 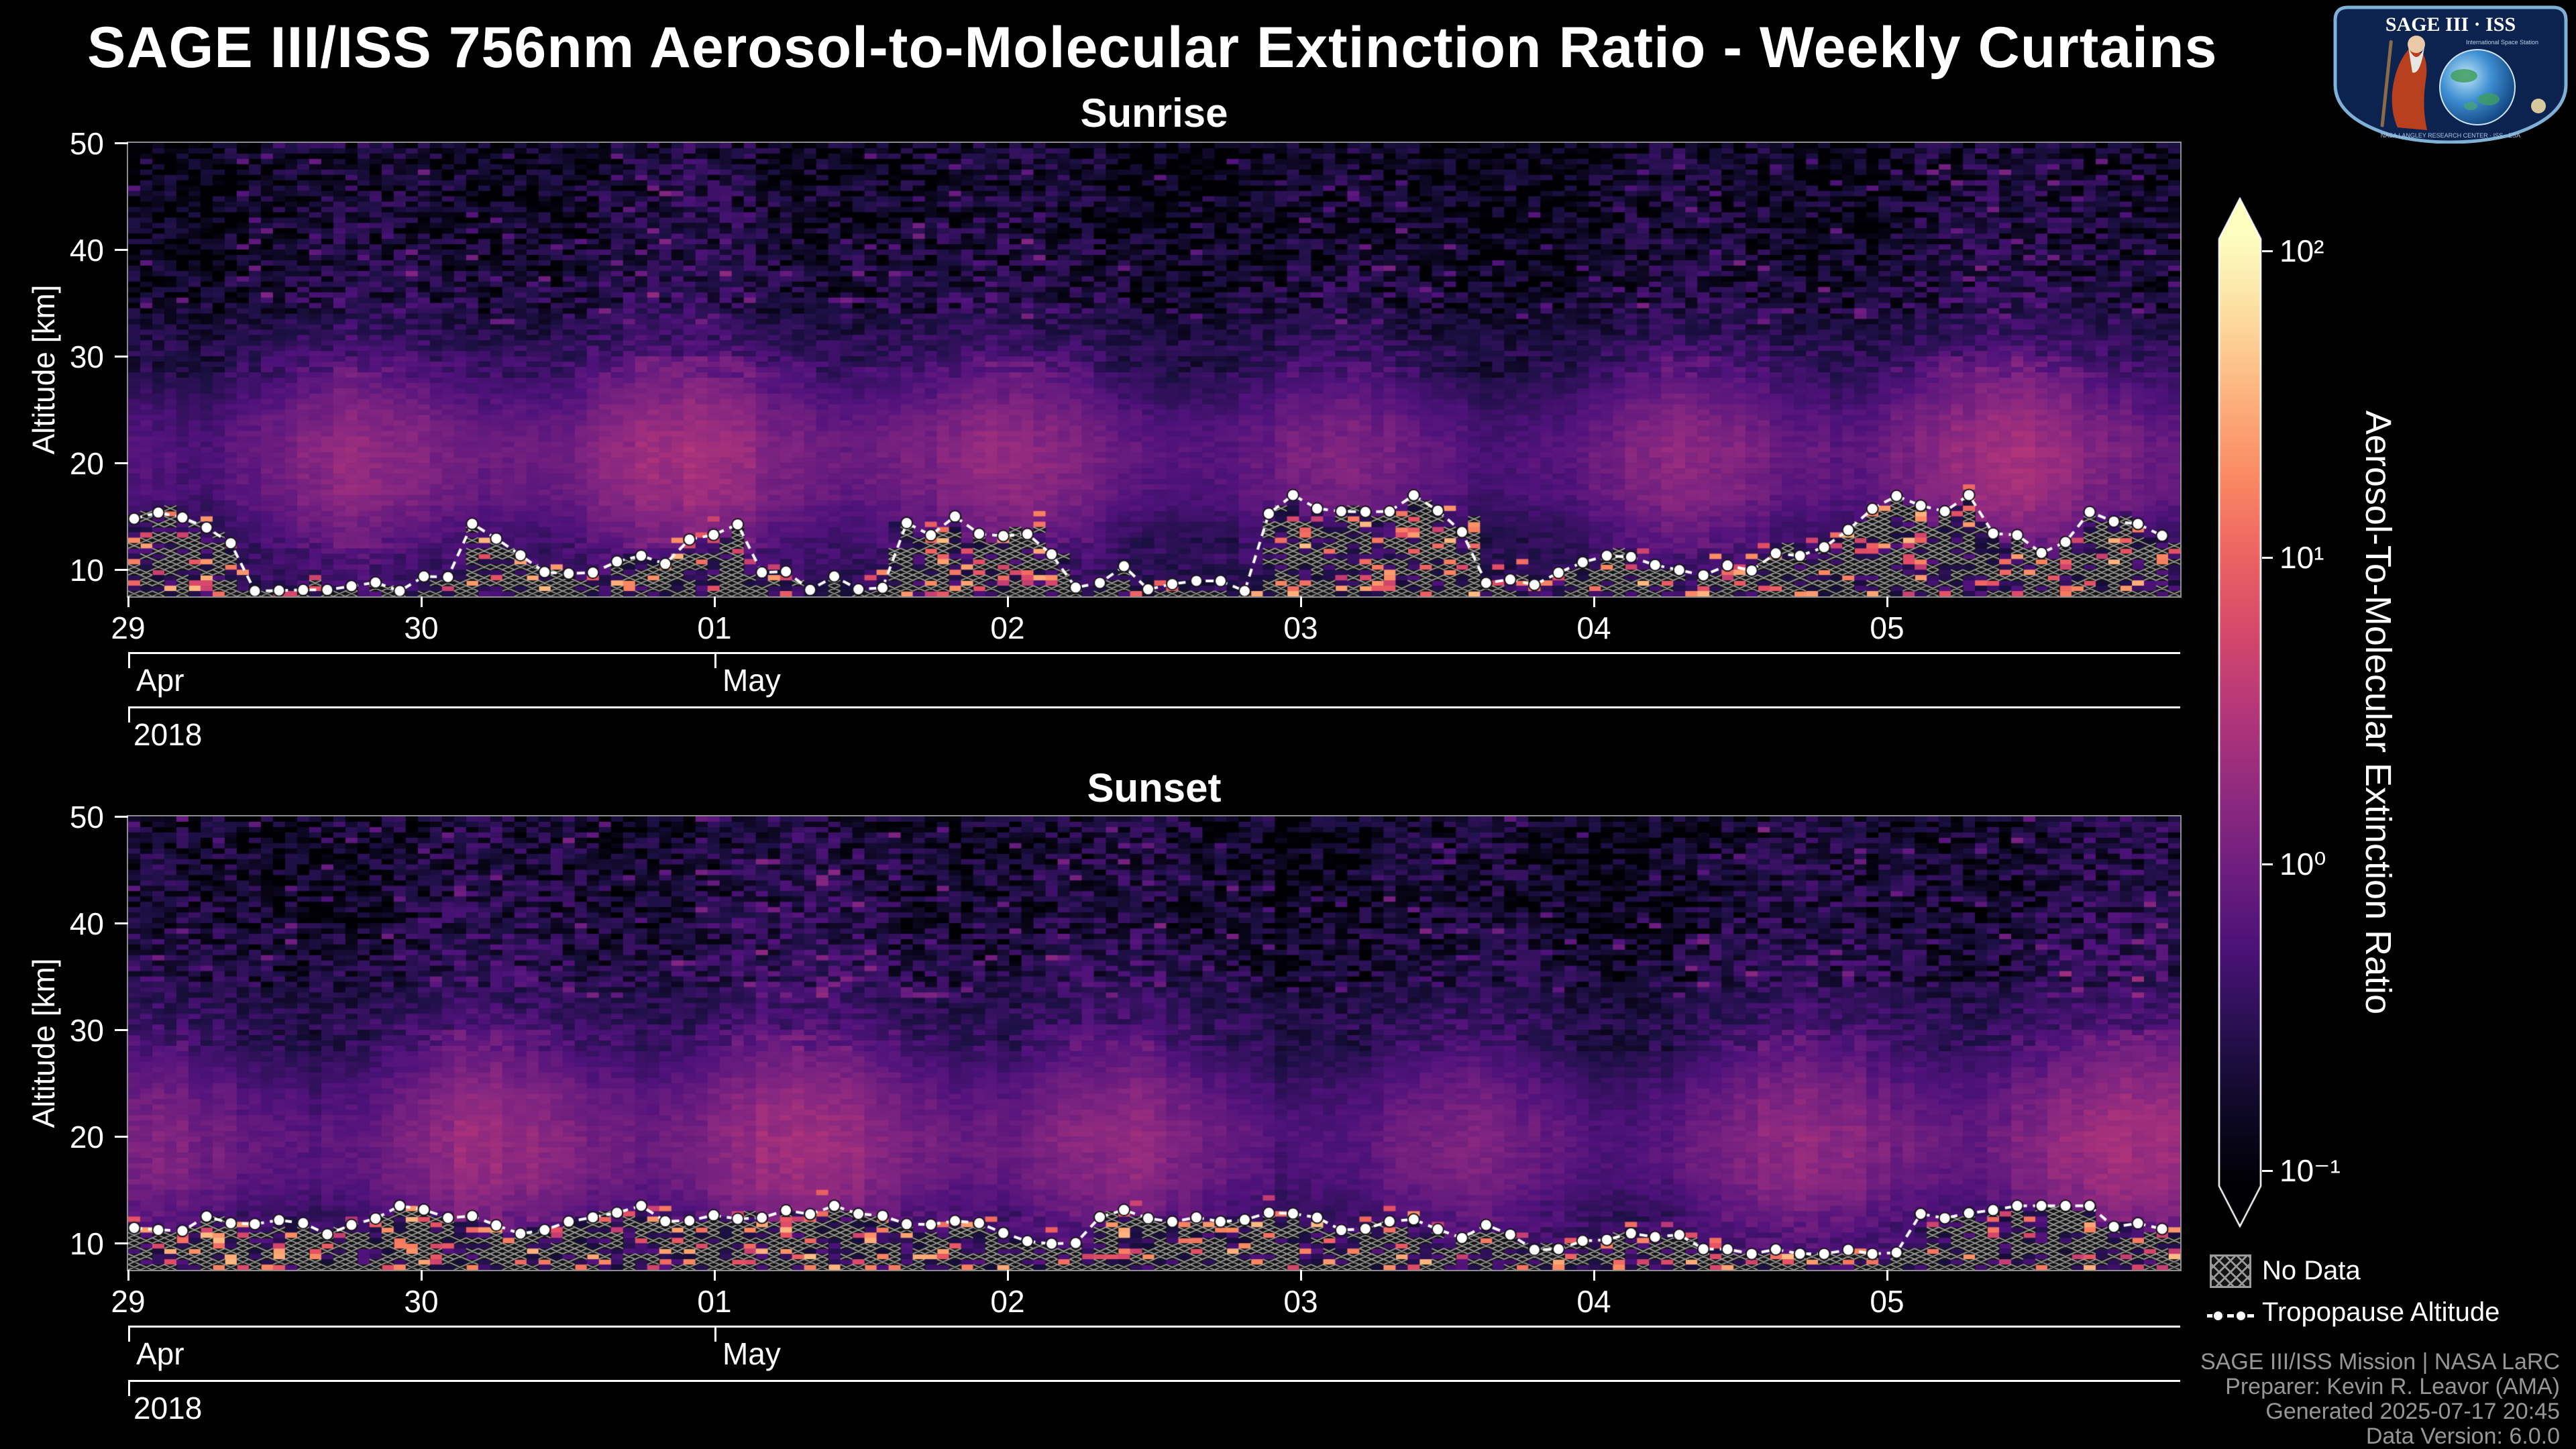 What do you see at coordinates (2450, 24) in the screenshot?
I see `logo-title: SAGE III · ISS` at bounding box center [2450, 24].